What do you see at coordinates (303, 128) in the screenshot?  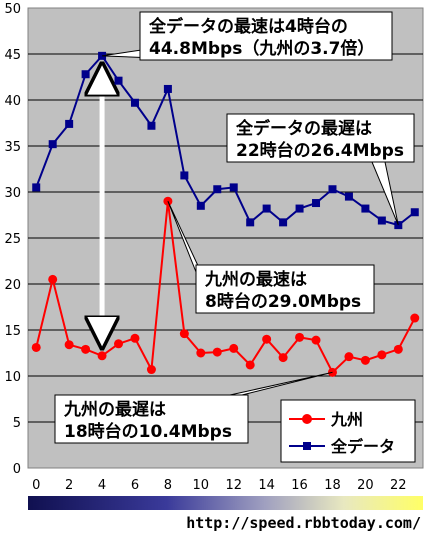 I see `callout-text-line: 全データの最遅は` at bounding box center [303, 128].